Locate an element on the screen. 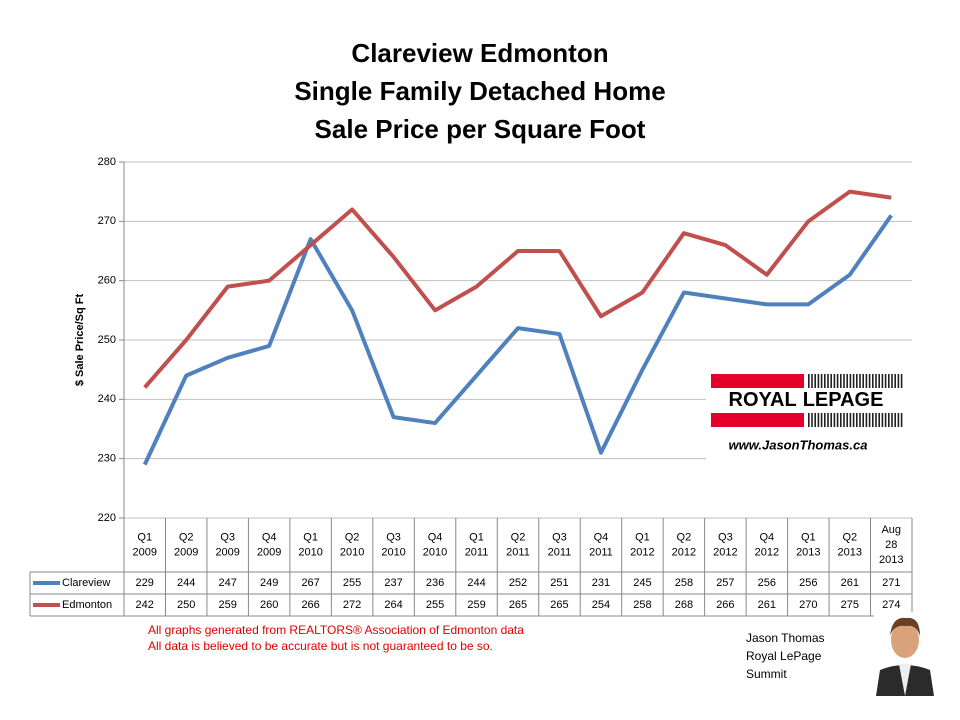 The height and width of the screenshot is (720, 960). logo: ROYAL LEPAGE www.JasonThomas.ca is located at coordinates (809, 415).